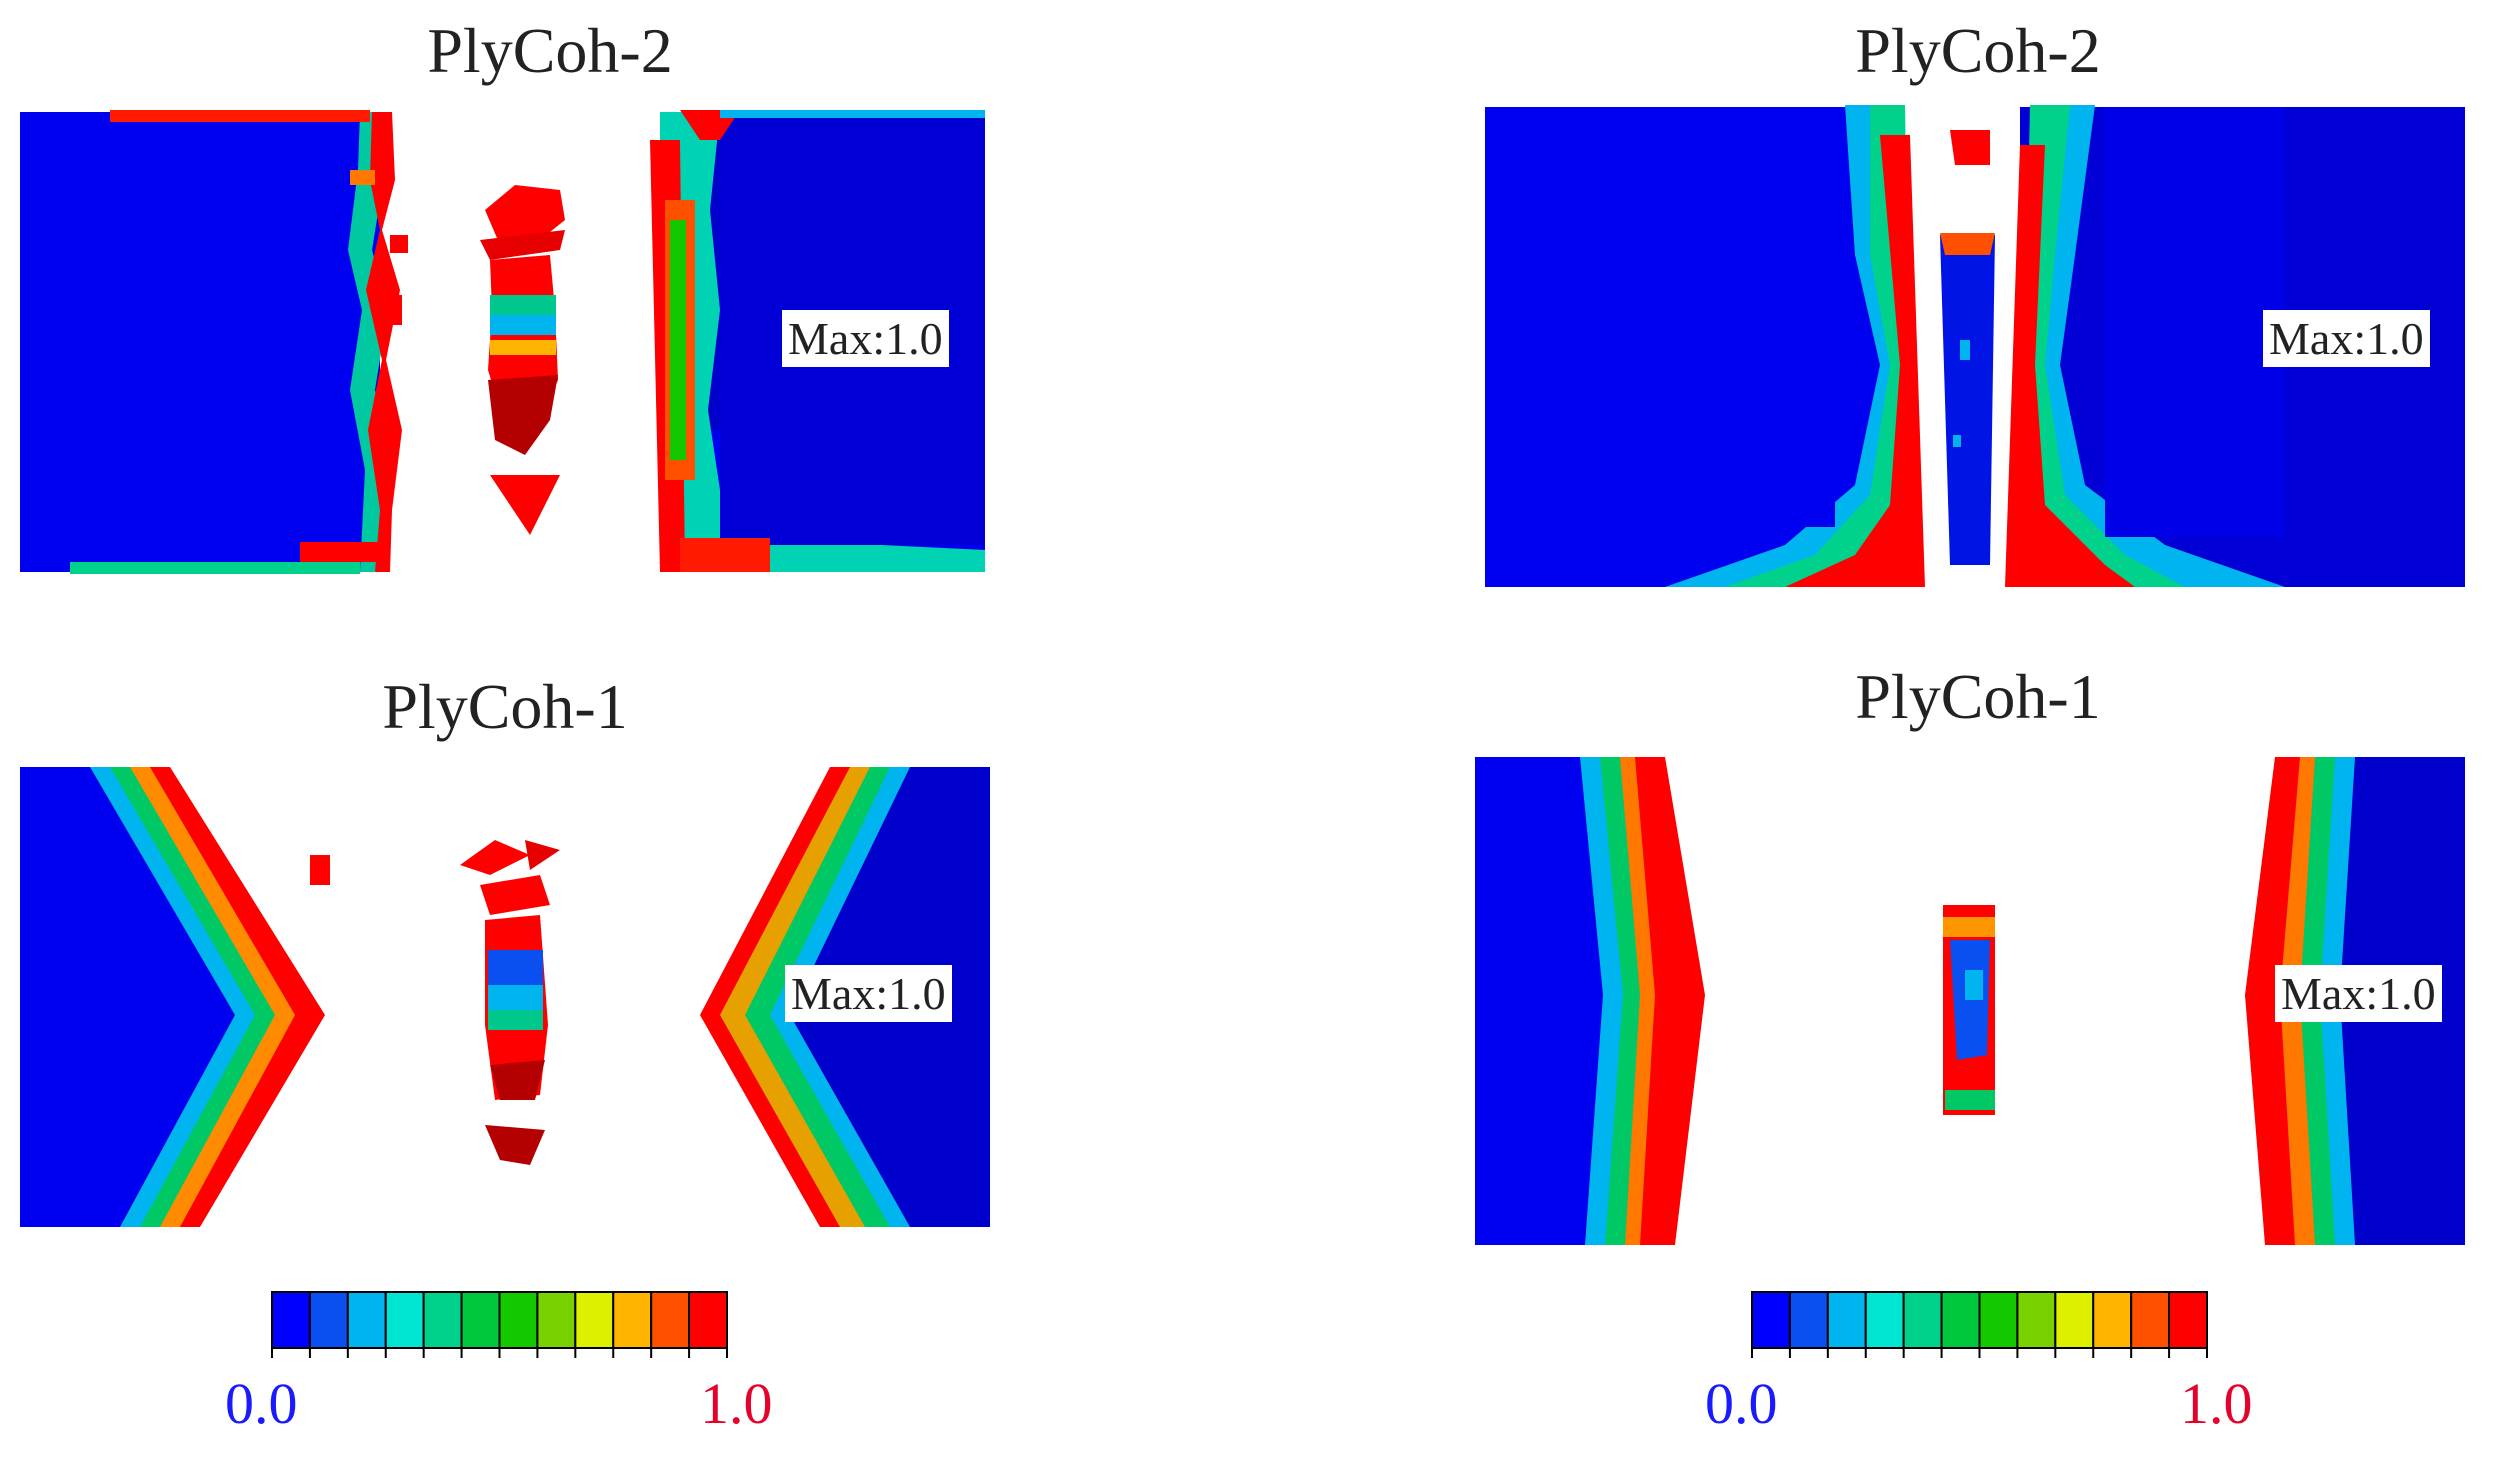 The width and height of the screenshot is (2507, 1458). Describe the element at coordinates (1967, 244) in the screenshot. I see `center-strip-top` at that location.